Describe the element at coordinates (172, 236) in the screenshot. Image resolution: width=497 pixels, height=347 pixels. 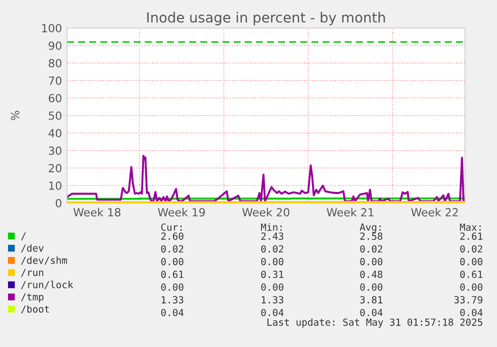
I see `text: 2.60` at that location.